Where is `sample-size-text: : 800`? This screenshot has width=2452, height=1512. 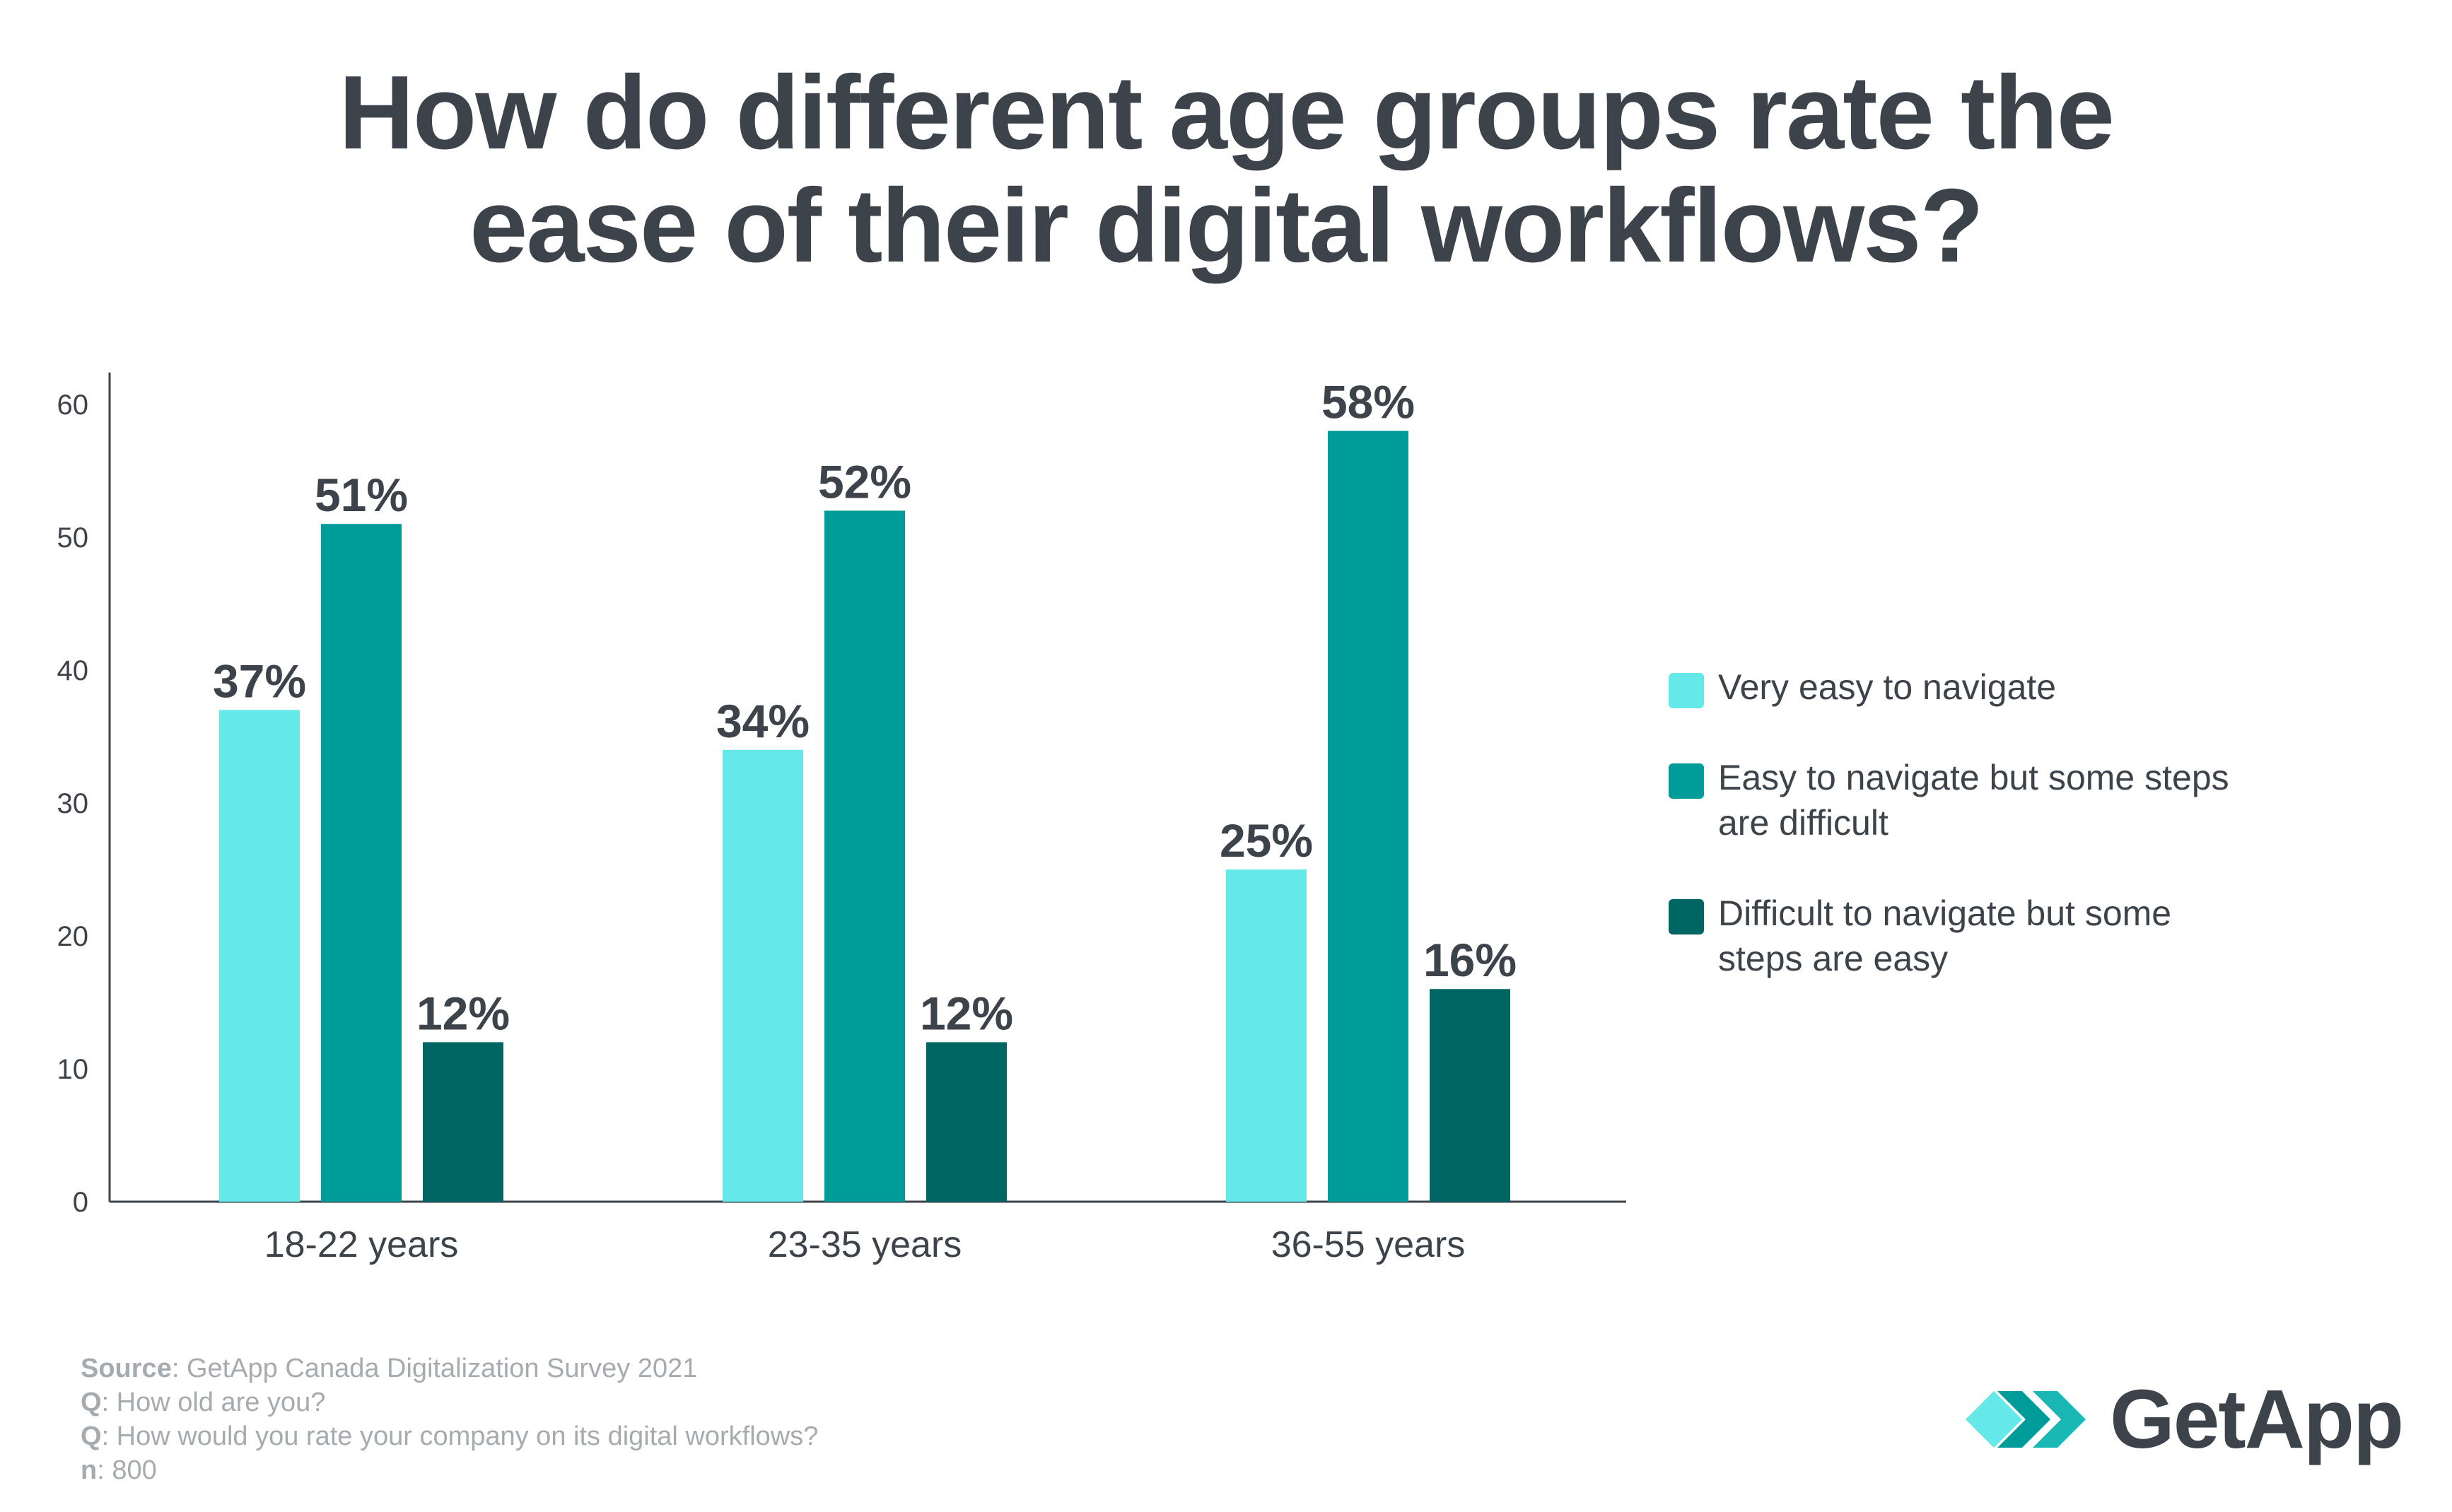
sample-size-text: : 800 is located at coordinates (127, 1470).